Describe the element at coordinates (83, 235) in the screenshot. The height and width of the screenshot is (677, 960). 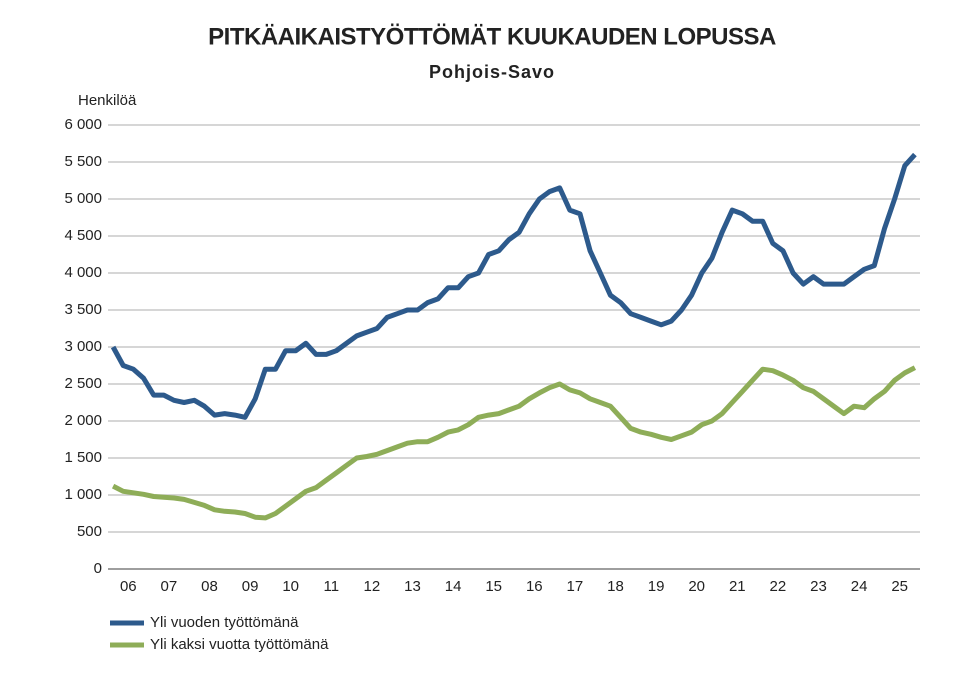
I see `y-tick-label: 4 500` at that location.